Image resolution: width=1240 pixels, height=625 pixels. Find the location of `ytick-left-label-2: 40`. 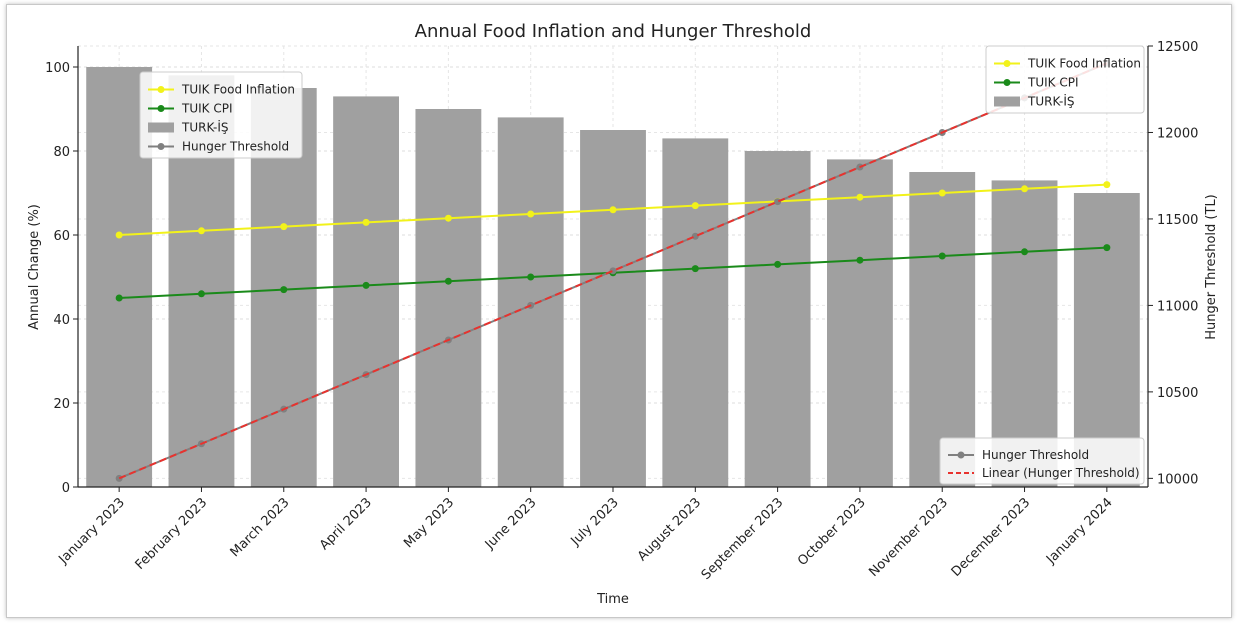

ytick-left-label-2: 40 is located at coordinates (61, 320).